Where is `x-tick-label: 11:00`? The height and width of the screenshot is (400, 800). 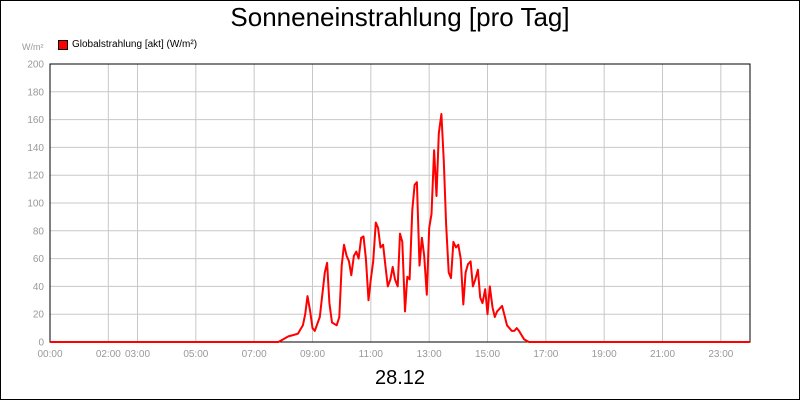
x-tick-label: 11:00 is located at coordinates (371, 354).